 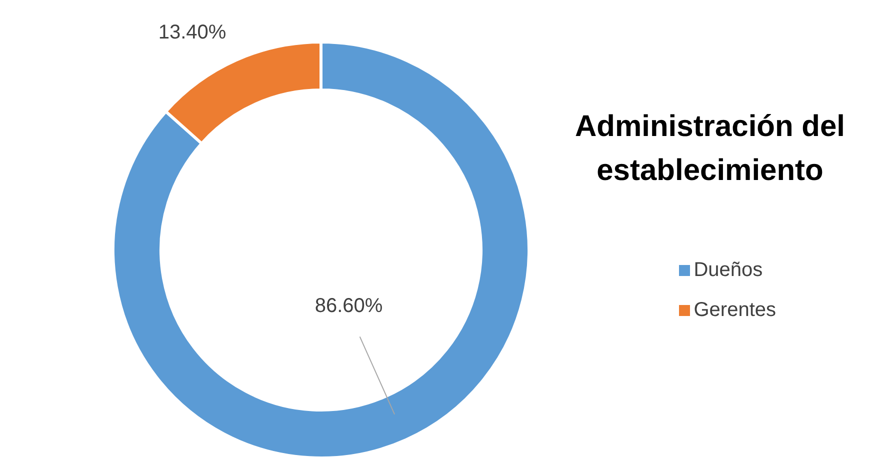 What do you see at coordinates (710, 149) in the screenshot?
I see `text: Administración del establecimiento` at bounding box center [710, 149].